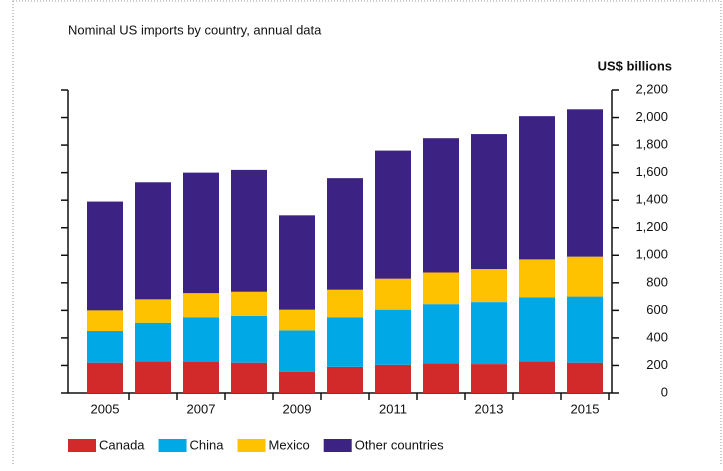 Image resolution: width=723 pixels, height=471 pixels. Describe the element at coordinates (651, 88) in the screenshot. I see `y-tick-label: 2,200` at that location.